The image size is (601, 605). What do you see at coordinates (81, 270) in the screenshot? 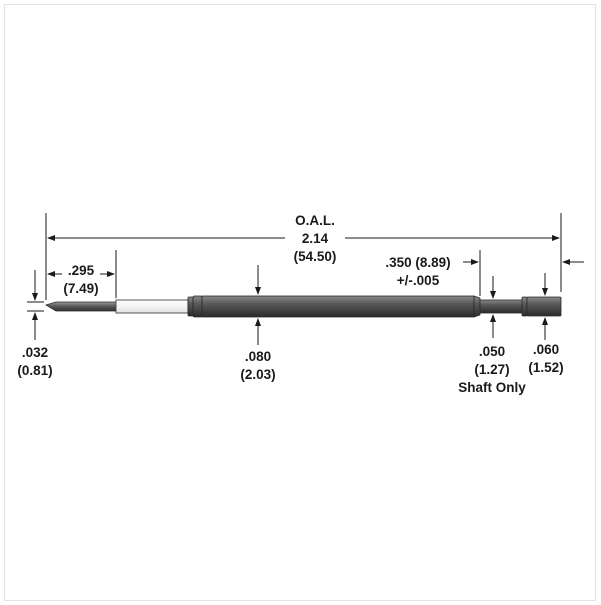
I see `tip-length-value-in: .295` at bounding box center [81, 270].